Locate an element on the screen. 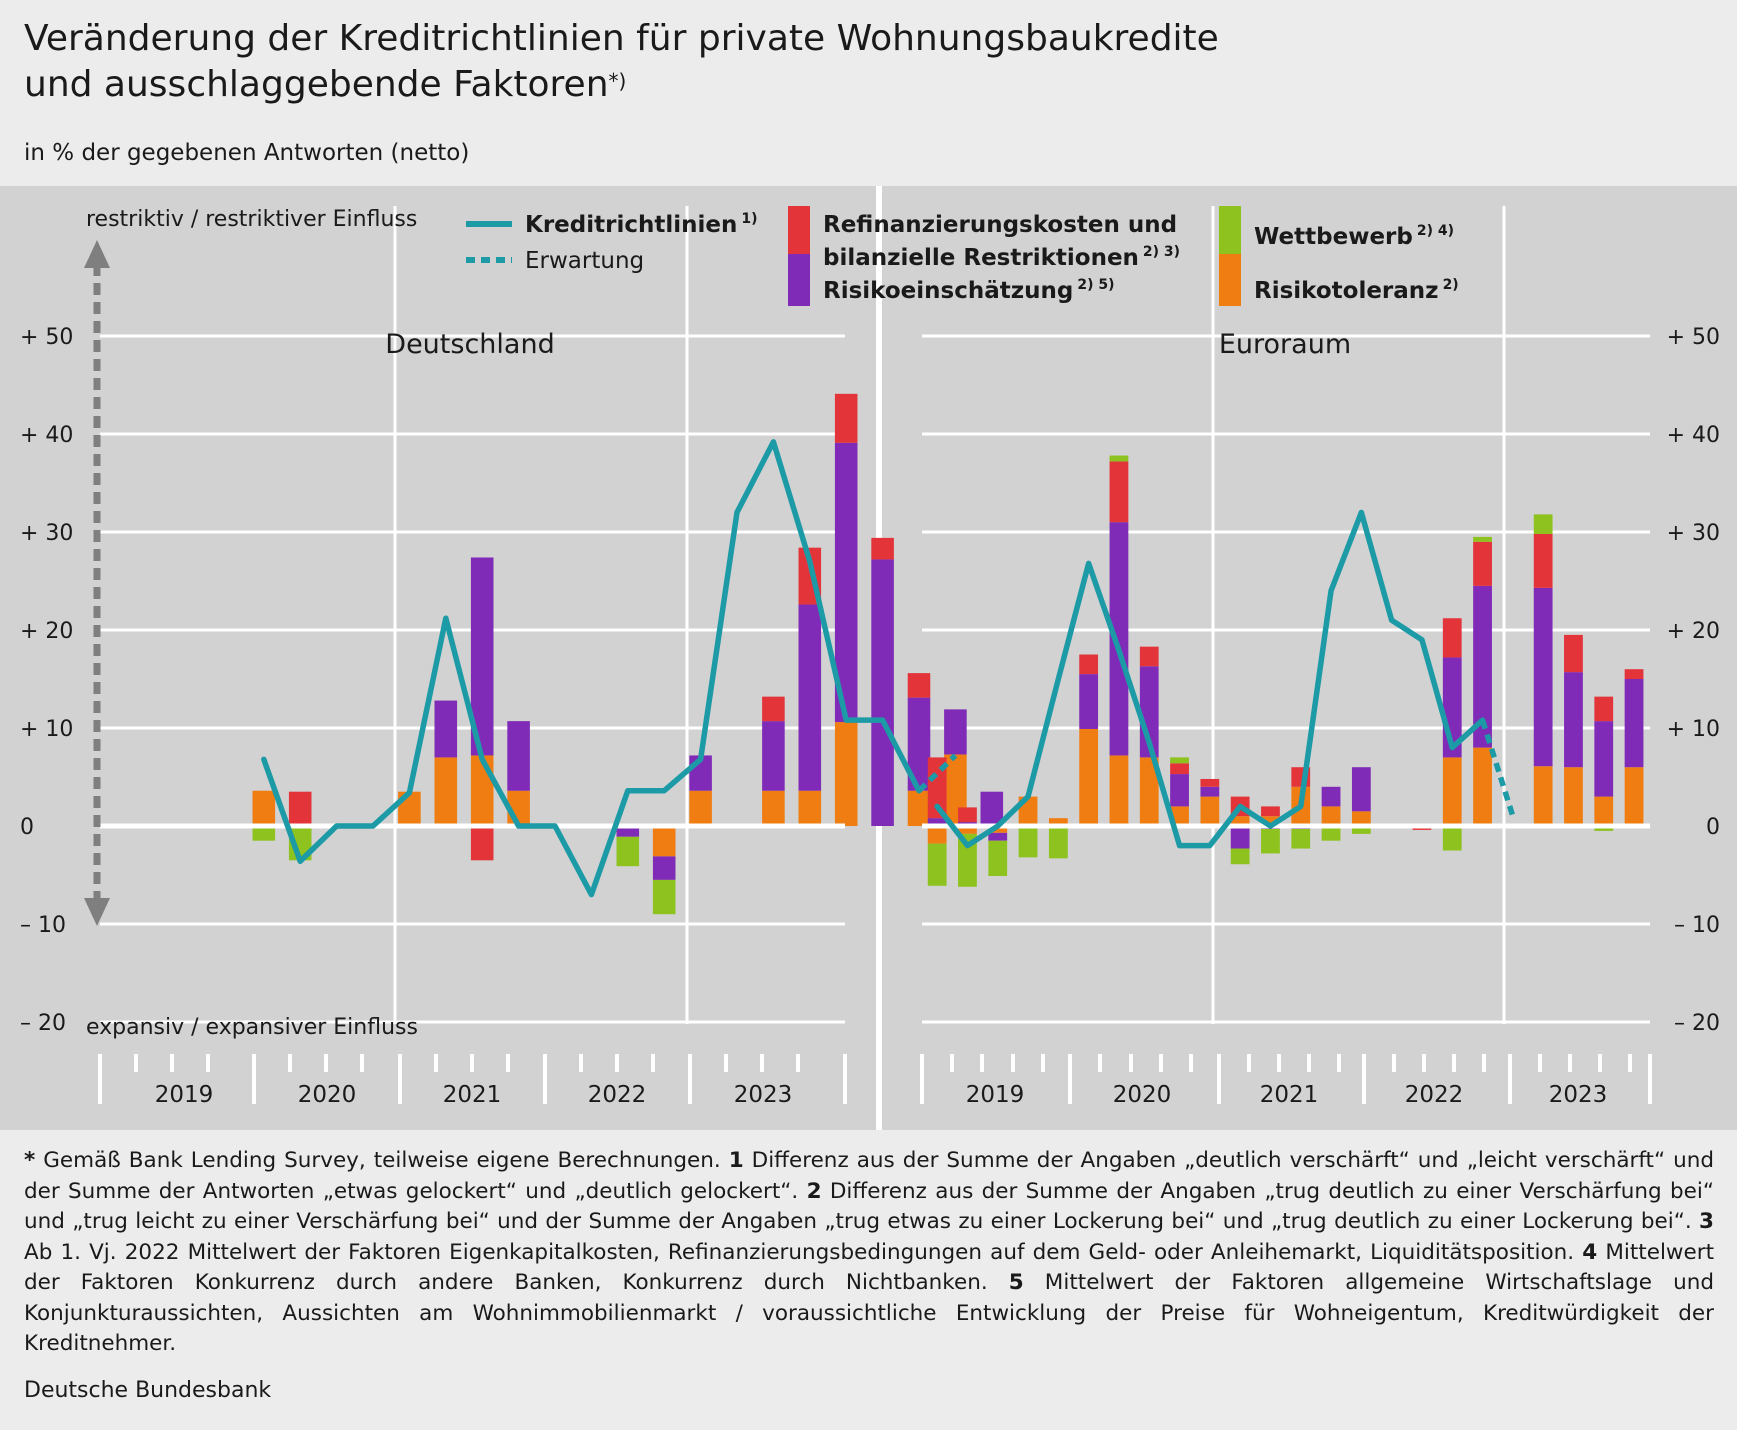 The width and height of the screenshot is (1737, 1430). series-line-kredit-de is located at coordinates (591, 668).